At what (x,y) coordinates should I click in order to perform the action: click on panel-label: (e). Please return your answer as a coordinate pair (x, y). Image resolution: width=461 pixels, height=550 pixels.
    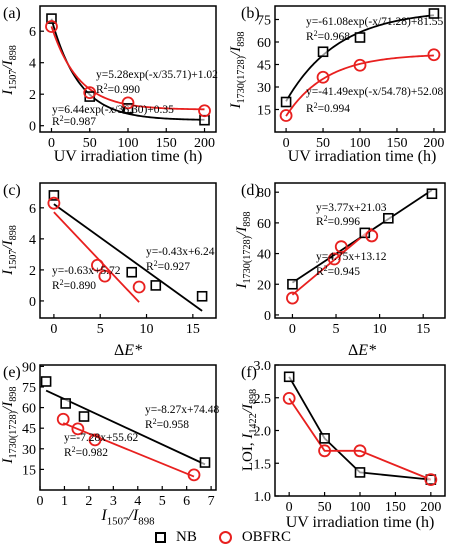
    Looking at the image, I should click on (12, 372).